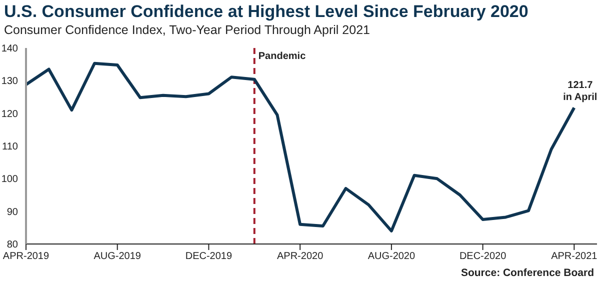  What do you see at coordinates (574, 256) in the screenshot?
I see `x-tick-label: APR-2021` at bounding box center [574, 256].